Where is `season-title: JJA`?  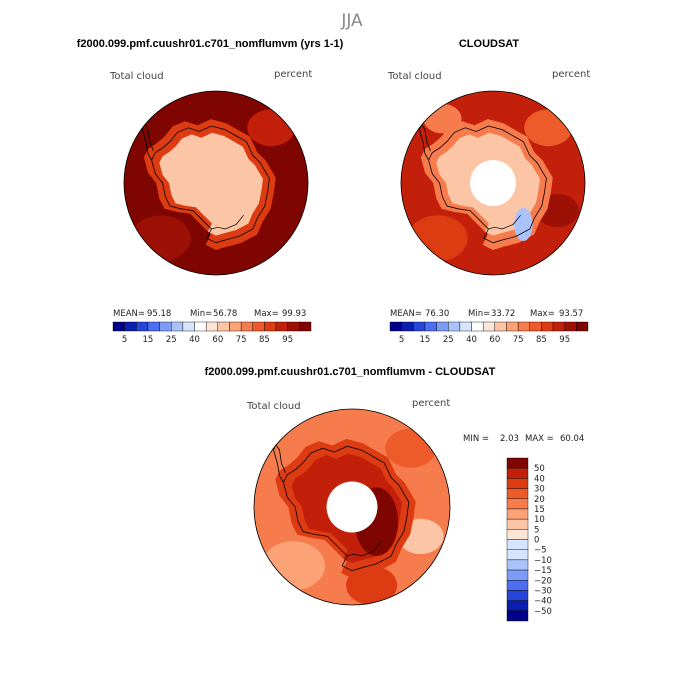
season-title: JJA is located at coordinates (351, 21).